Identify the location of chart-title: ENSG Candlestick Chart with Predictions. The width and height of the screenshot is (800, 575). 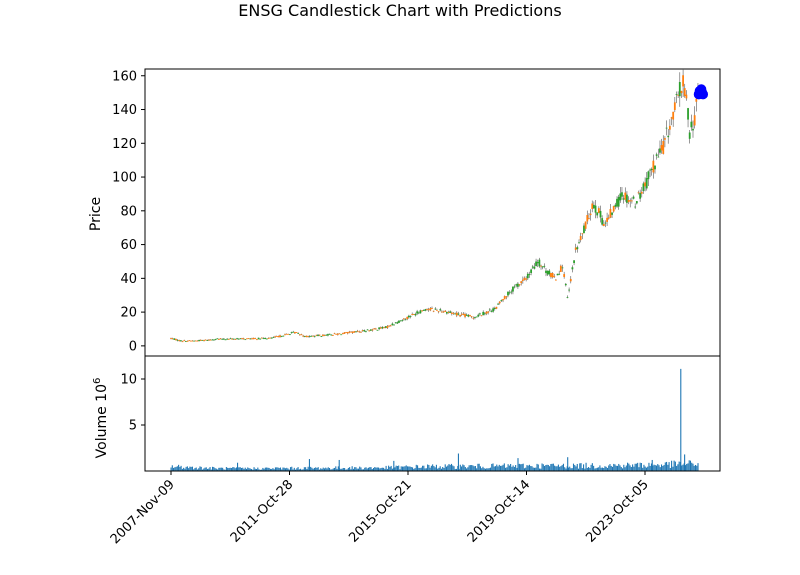
(399, 10).